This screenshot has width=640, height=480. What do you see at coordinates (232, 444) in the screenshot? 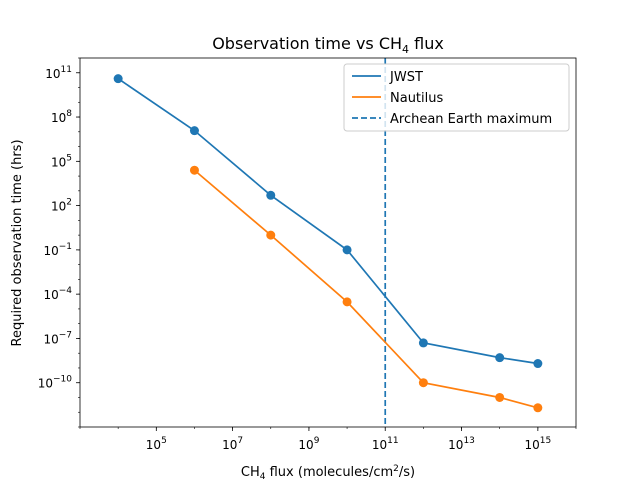
I see `x-tick-label: 10⁷` at bounding box center [232, 444].